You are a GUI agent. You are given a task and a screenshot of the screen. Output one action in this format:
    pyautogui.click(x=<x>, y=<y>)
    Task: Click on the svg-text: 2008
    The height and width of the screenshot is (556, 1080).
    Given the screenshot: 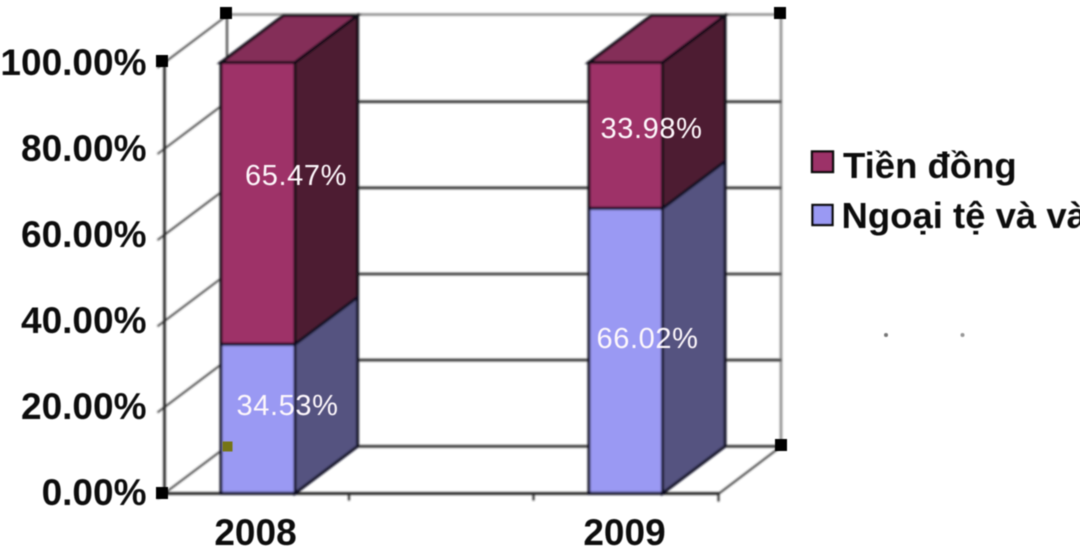 What is the action you would take?
    pyautogui.click(x=255, y=532)
    